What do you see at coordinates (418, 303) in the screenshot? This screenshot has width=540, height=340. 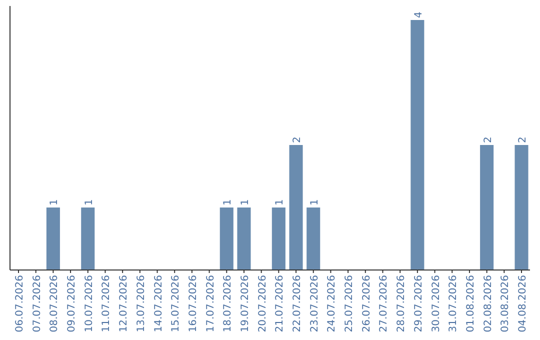 I see `x-tick-label: 29.07.2026` at bounding box center [418, 303].